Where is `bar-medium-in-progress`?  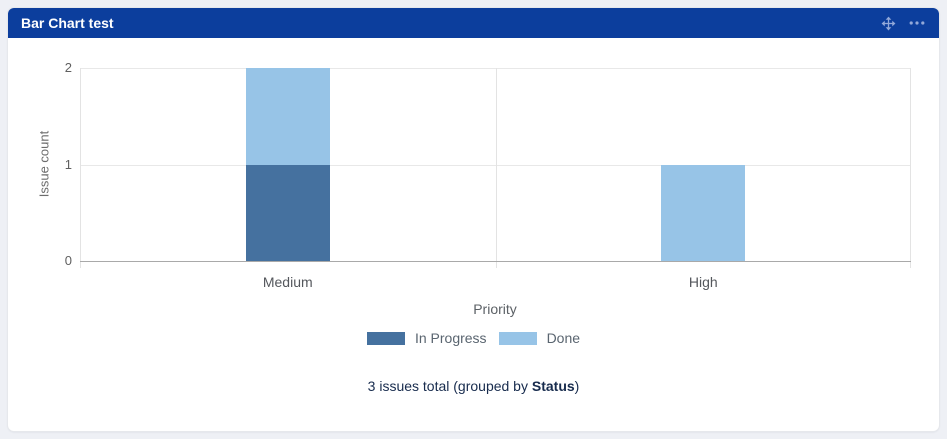 bar-medium-in-progress is located at coordinates (287, 212).